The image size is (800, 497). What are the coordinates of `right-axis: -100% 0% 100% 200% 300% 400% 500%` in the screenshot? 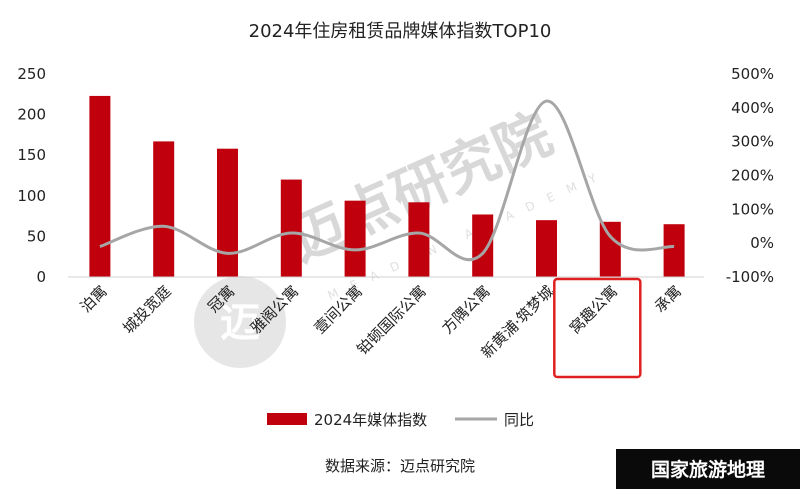 It's located at (750, 175).